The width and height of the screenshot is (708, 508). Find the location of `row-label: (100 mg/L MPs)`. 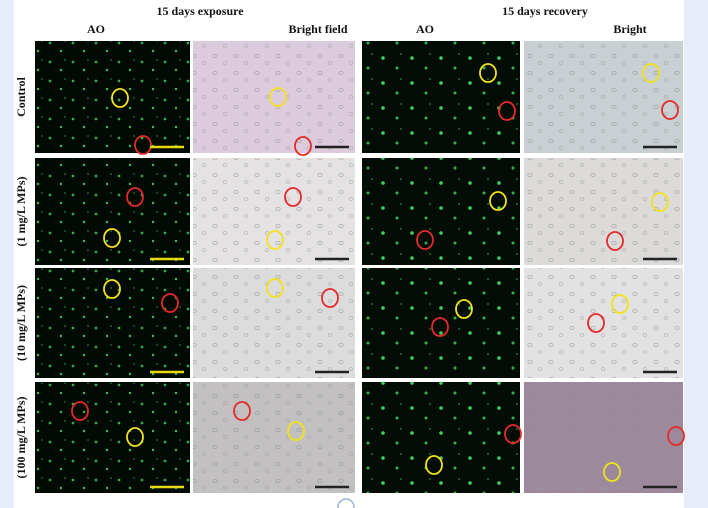

row-label: (100 mg/L MPs) is located at coordinates (21, 438).